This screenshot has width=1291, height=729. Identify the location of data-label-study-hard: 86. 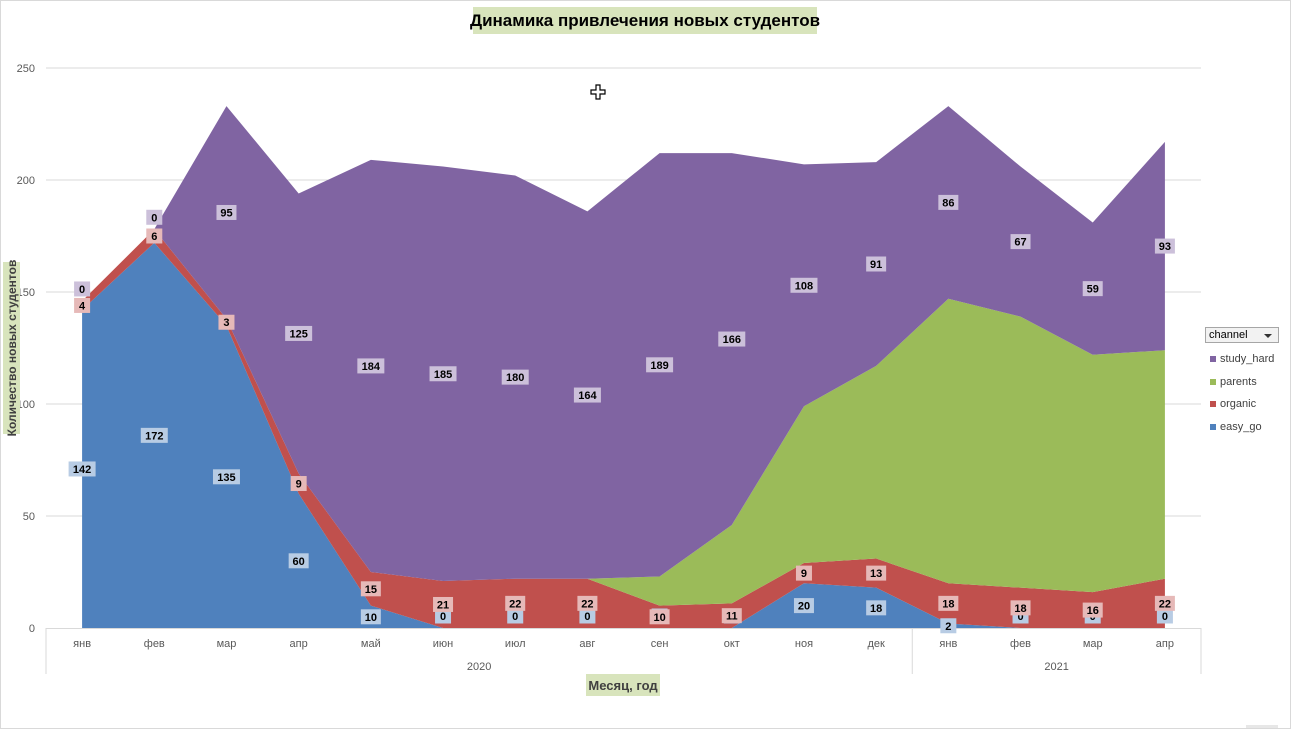
(948, 202).